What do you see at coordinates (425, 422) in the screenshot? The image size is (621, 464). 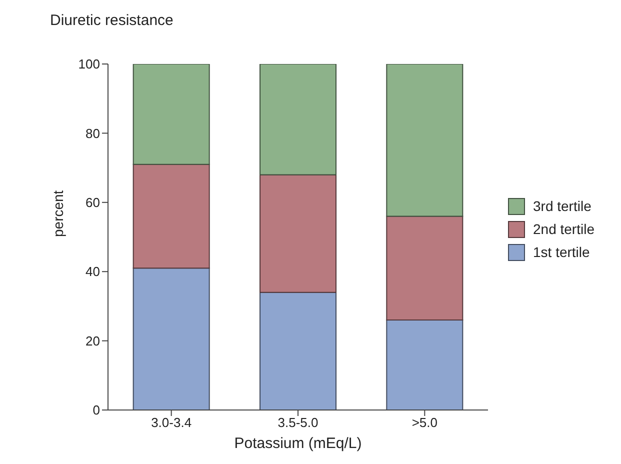 I see `x-tick-label: >5.0` at bounding box center [425, 422].